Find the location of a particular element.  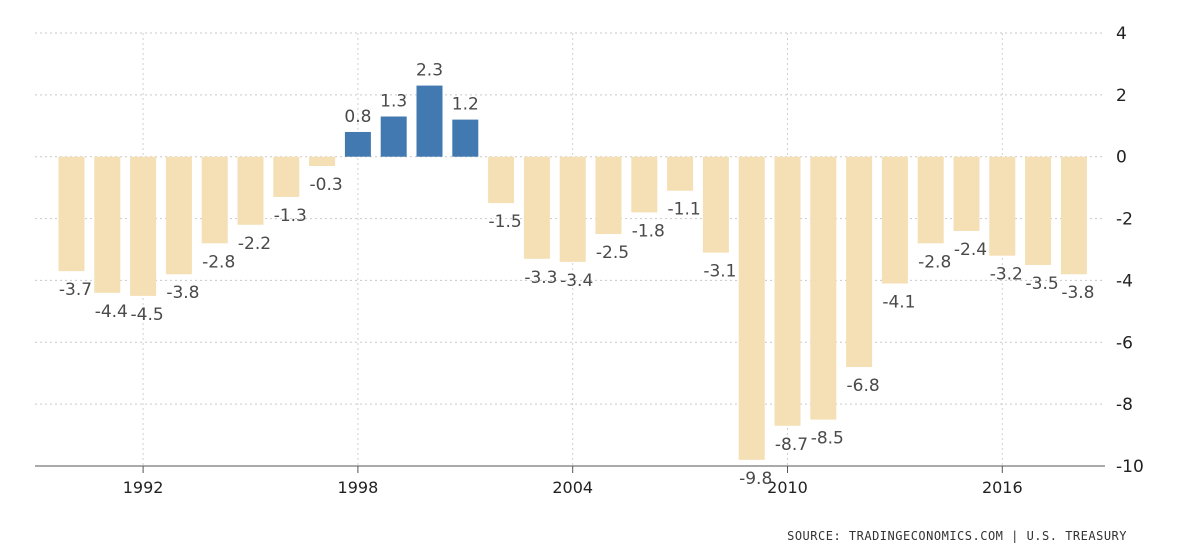

bar-2005 is located at coordinates (608, 195).